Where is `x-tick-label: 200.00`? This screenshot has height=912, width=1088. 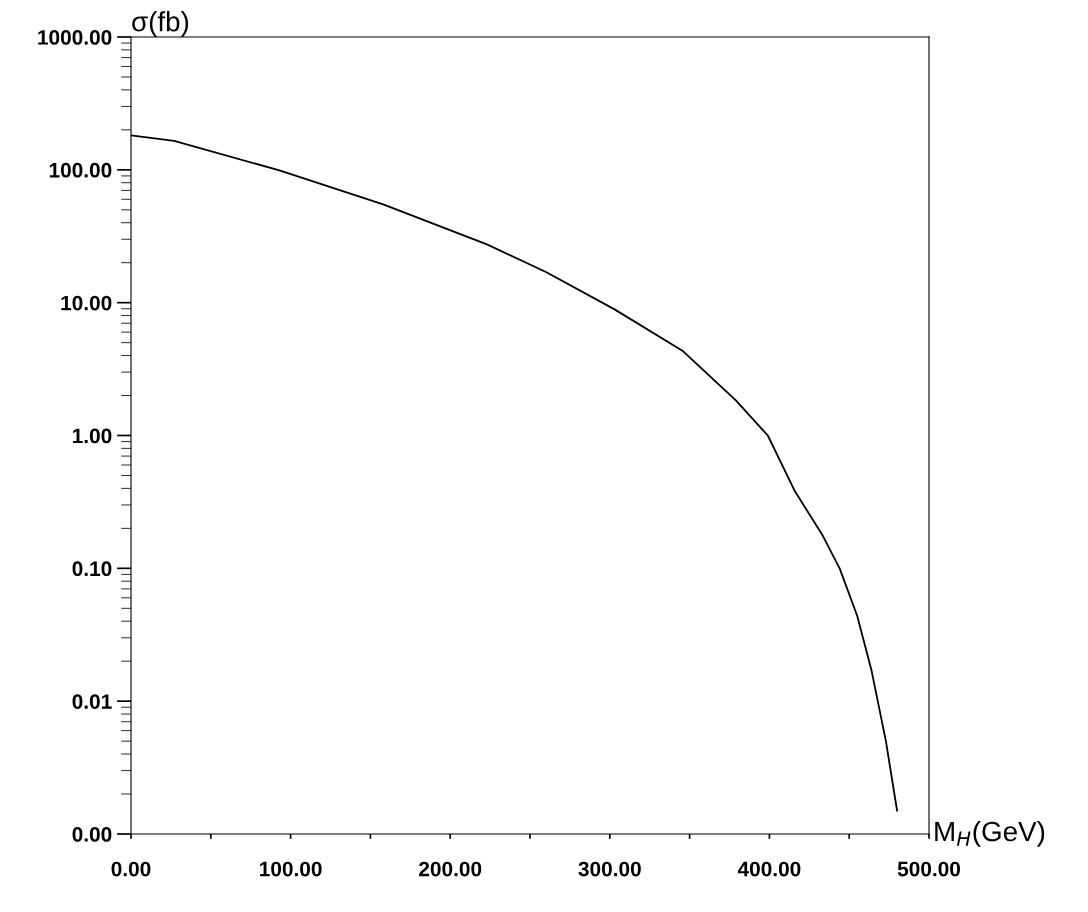 x-tick-label: 200.00 is located at coordinates (450, 869).